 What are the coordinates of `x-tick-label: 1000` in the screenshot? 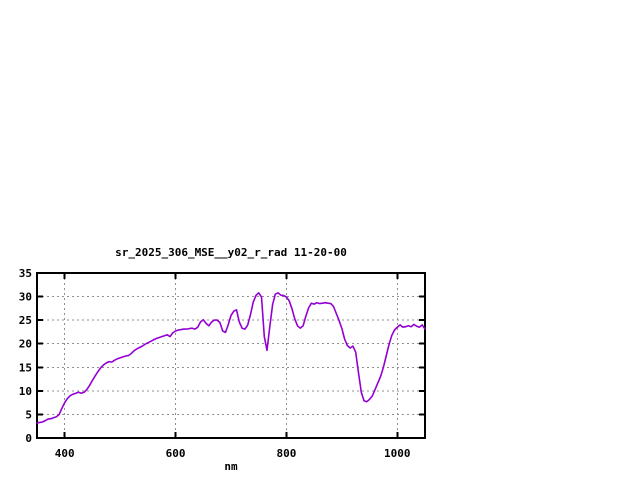 It's located at (397, 453).